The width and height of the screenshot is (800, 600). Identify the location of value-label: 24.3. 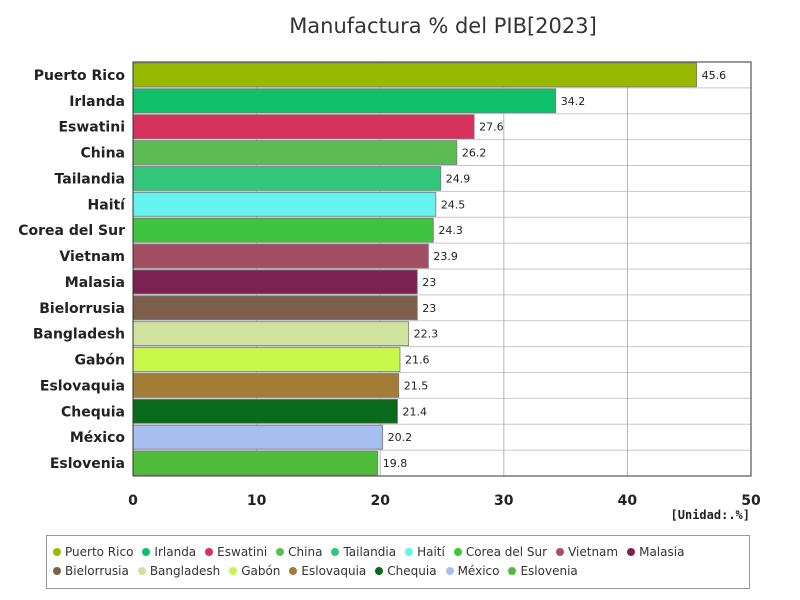
(450, 230).